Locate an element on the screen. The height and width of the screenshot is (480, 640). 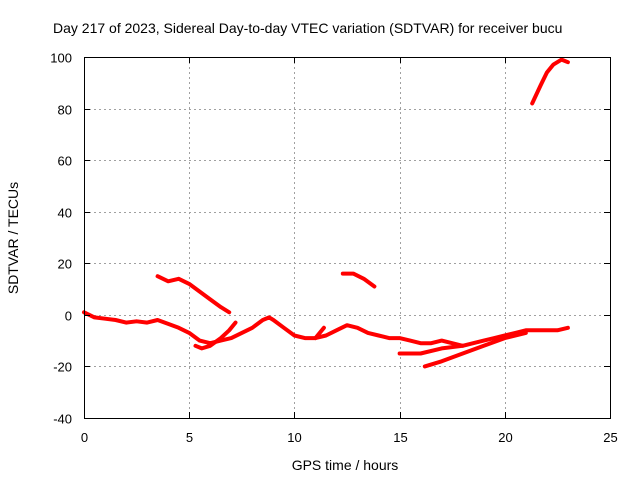
x-tick-label: 0 is located at coordinates (84, 437).